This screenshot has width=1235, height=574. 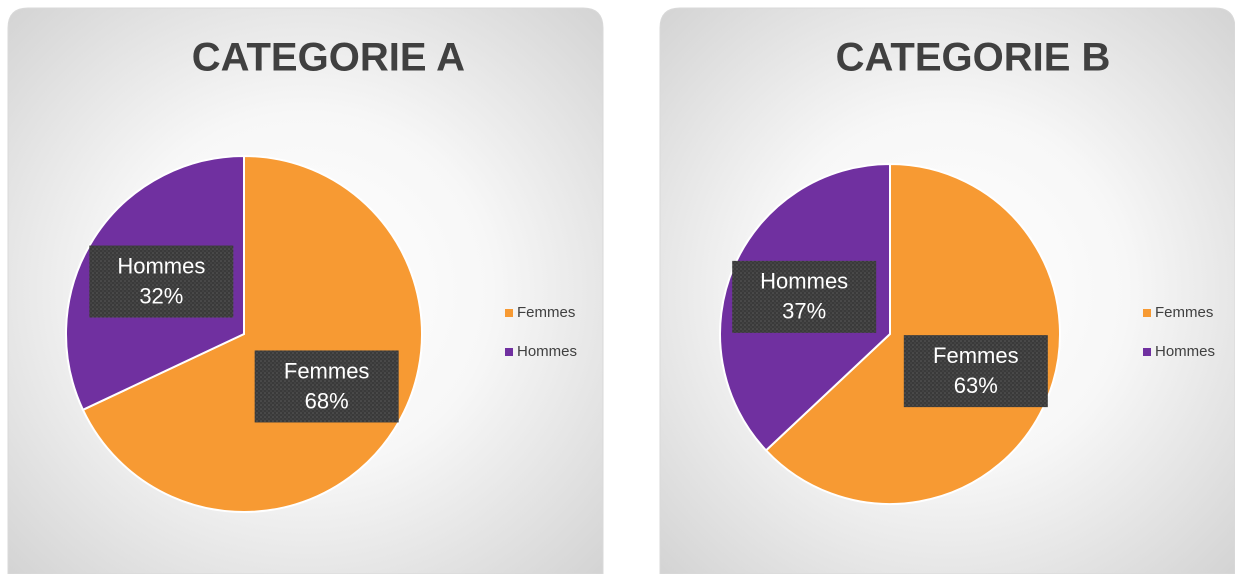 I want to click on chart-title: CATEGORIE B, so click(x=973, y=58).